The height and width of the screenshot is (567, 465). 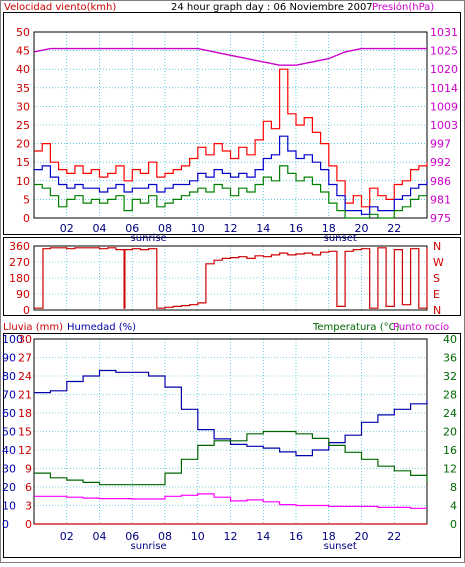 I want to click on hum-series-dew_point, so click(x=230, y=501).